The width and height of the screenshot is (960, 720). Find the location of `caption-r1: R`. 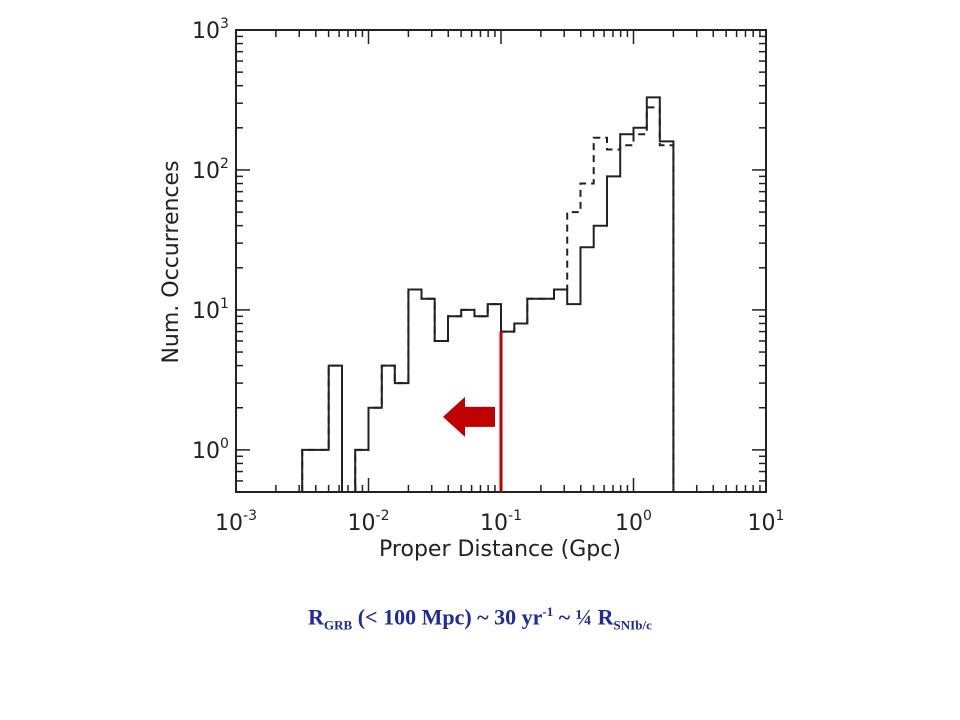

caption-r1: R is located at coordinates (316, 617).